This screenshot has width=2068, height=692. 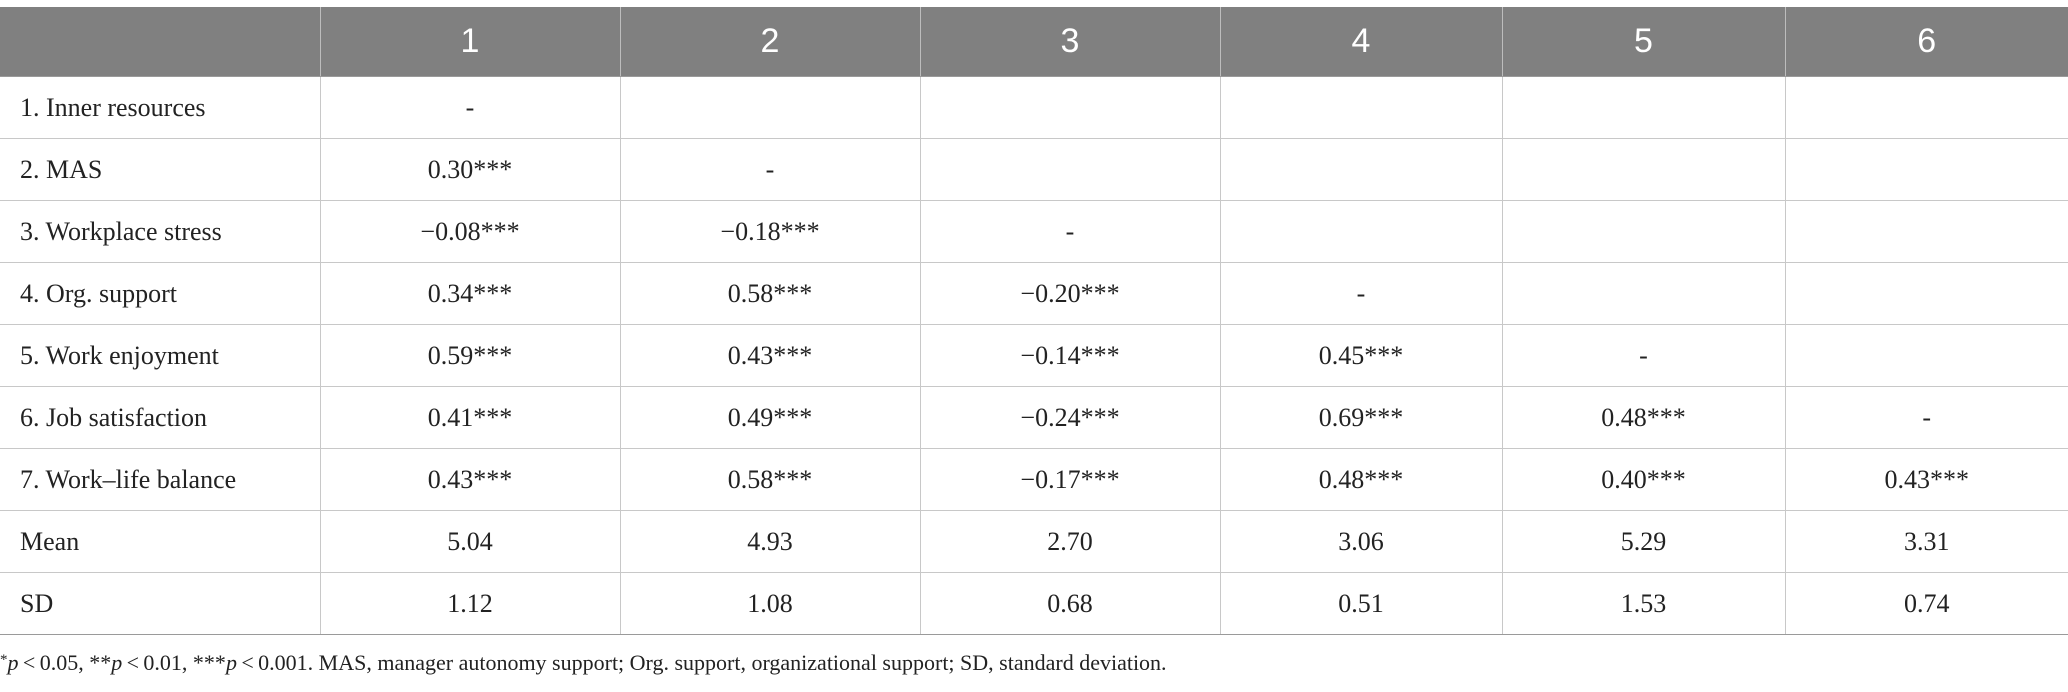 What do you see at coordinates (770, 231) in the screenshot?
I see `table-cell: −0.18***` at bounding box center [770, 231].